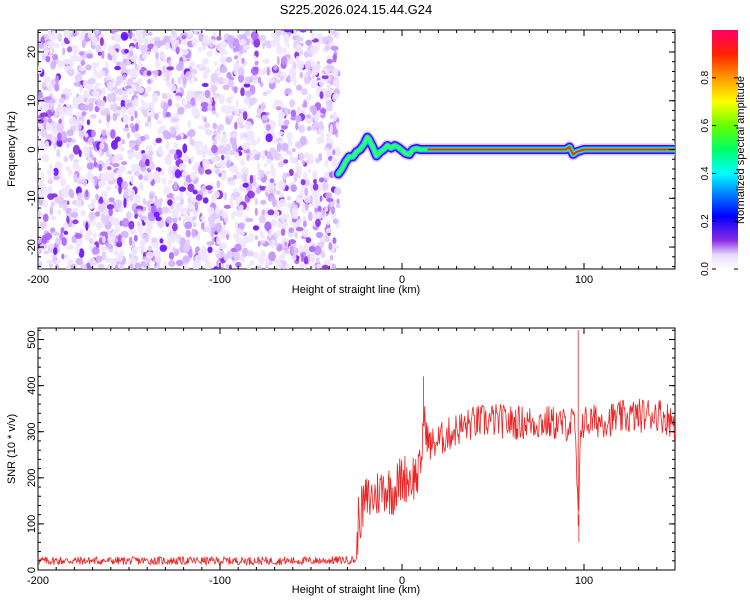  Describe the element at coordinates (32, 198) in the screenshot. I see `spectrogram-y-tick-label-1: -10` at that location.